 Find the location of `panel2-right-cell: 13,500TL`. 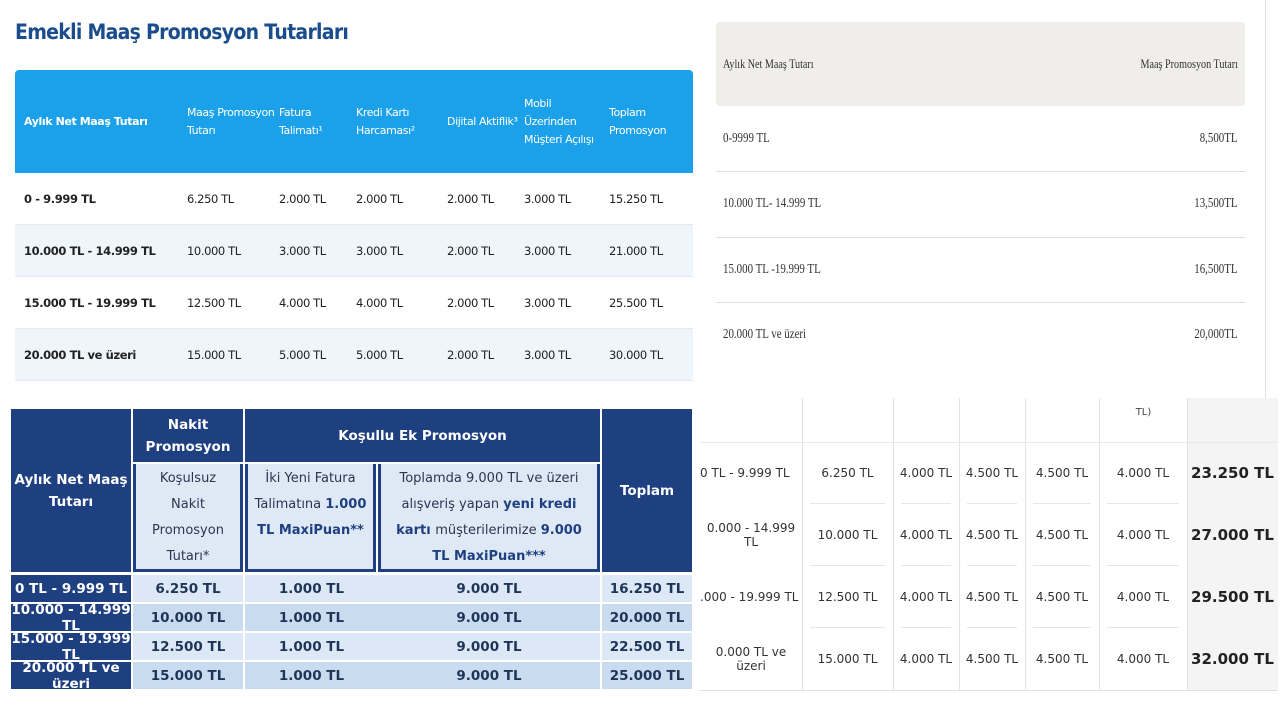

panel2-right-cell: 13,500TL is located at coordinates (1216, 203).